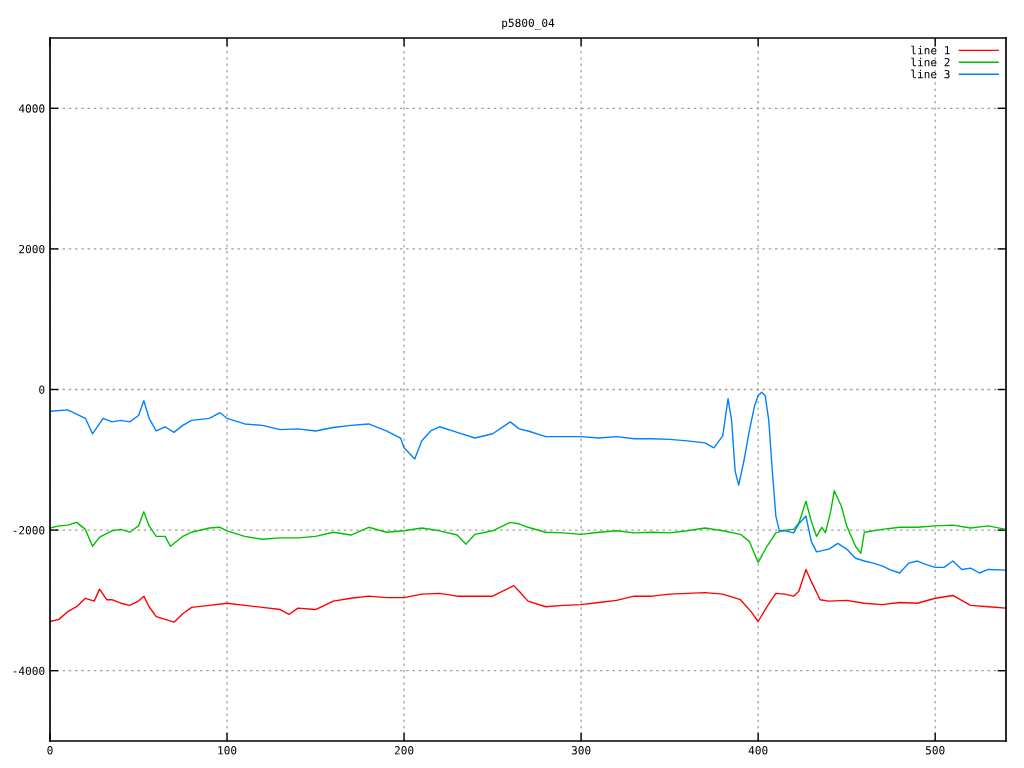 The height and width of the screenshot is (768, 1024). Describe the element at coordinates (32, 249) in the screenshot. I see `y-tick-label: 2000` at that location.